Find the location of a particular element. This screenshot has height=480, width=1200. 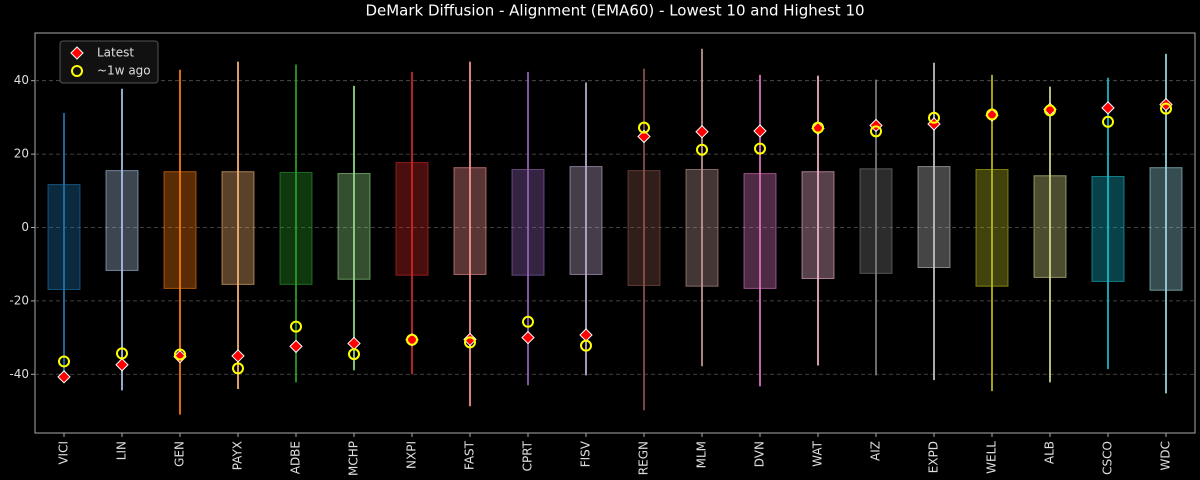

legend-box is located at coordinates (109, 62).